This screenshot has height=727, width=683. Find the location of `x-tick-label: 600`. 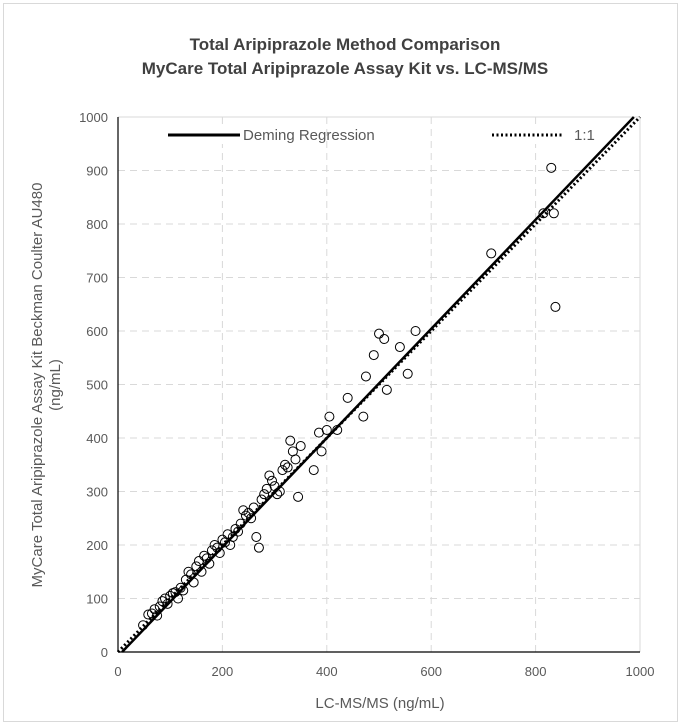

x-tick-label: 600 is located at coordinates (431, 671).